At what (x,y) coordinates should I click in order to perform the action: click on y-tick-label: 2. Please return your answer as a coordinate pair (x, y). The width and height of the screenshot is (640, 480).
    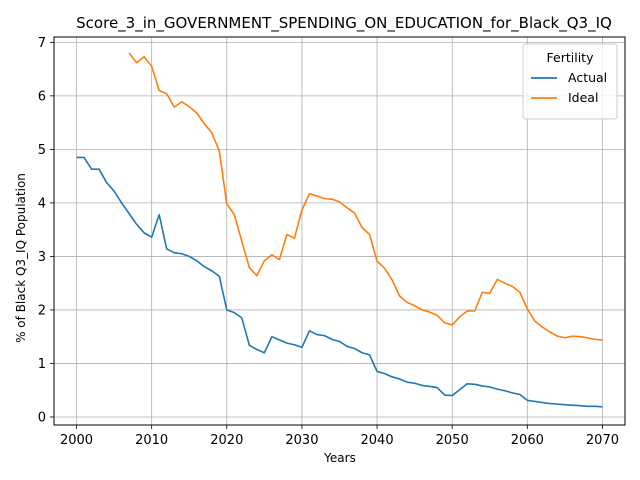
    Looking at the image, I should click on (42, 310).